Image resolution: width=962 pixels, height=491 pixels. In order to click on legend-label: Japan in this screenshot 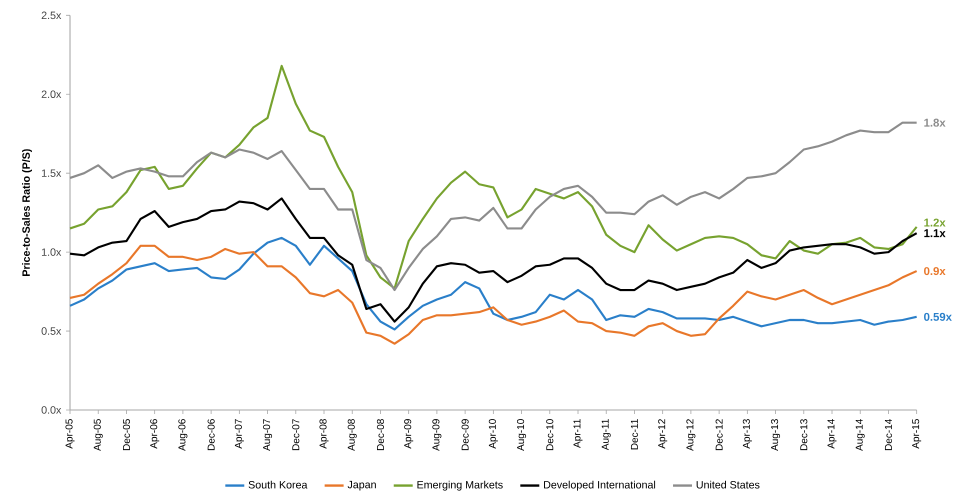, I will do `click(362, 485)`.